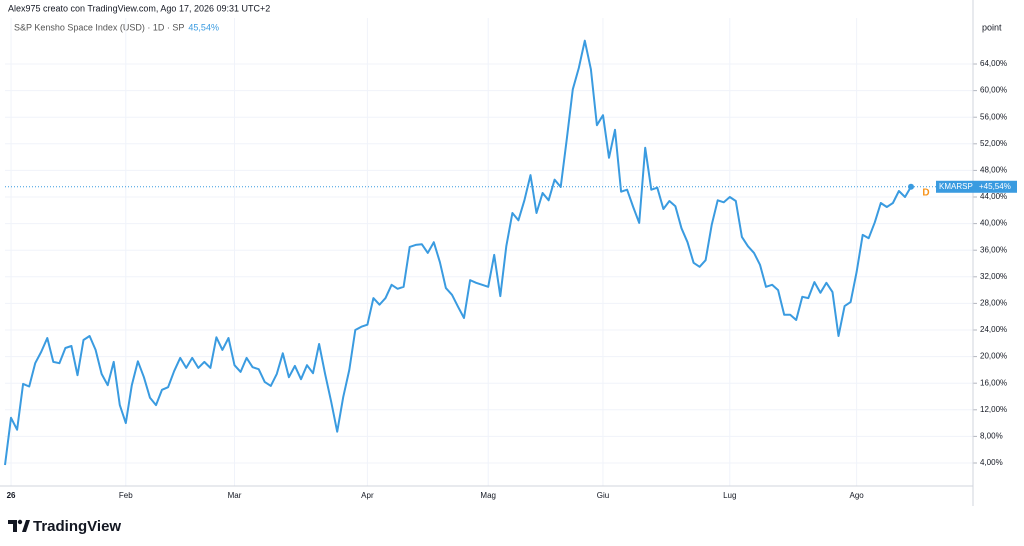 Image resolution: width=1024 pixels, height=546 pixels. I want to click on last-value-label: +45,54%, so click(995, 186).